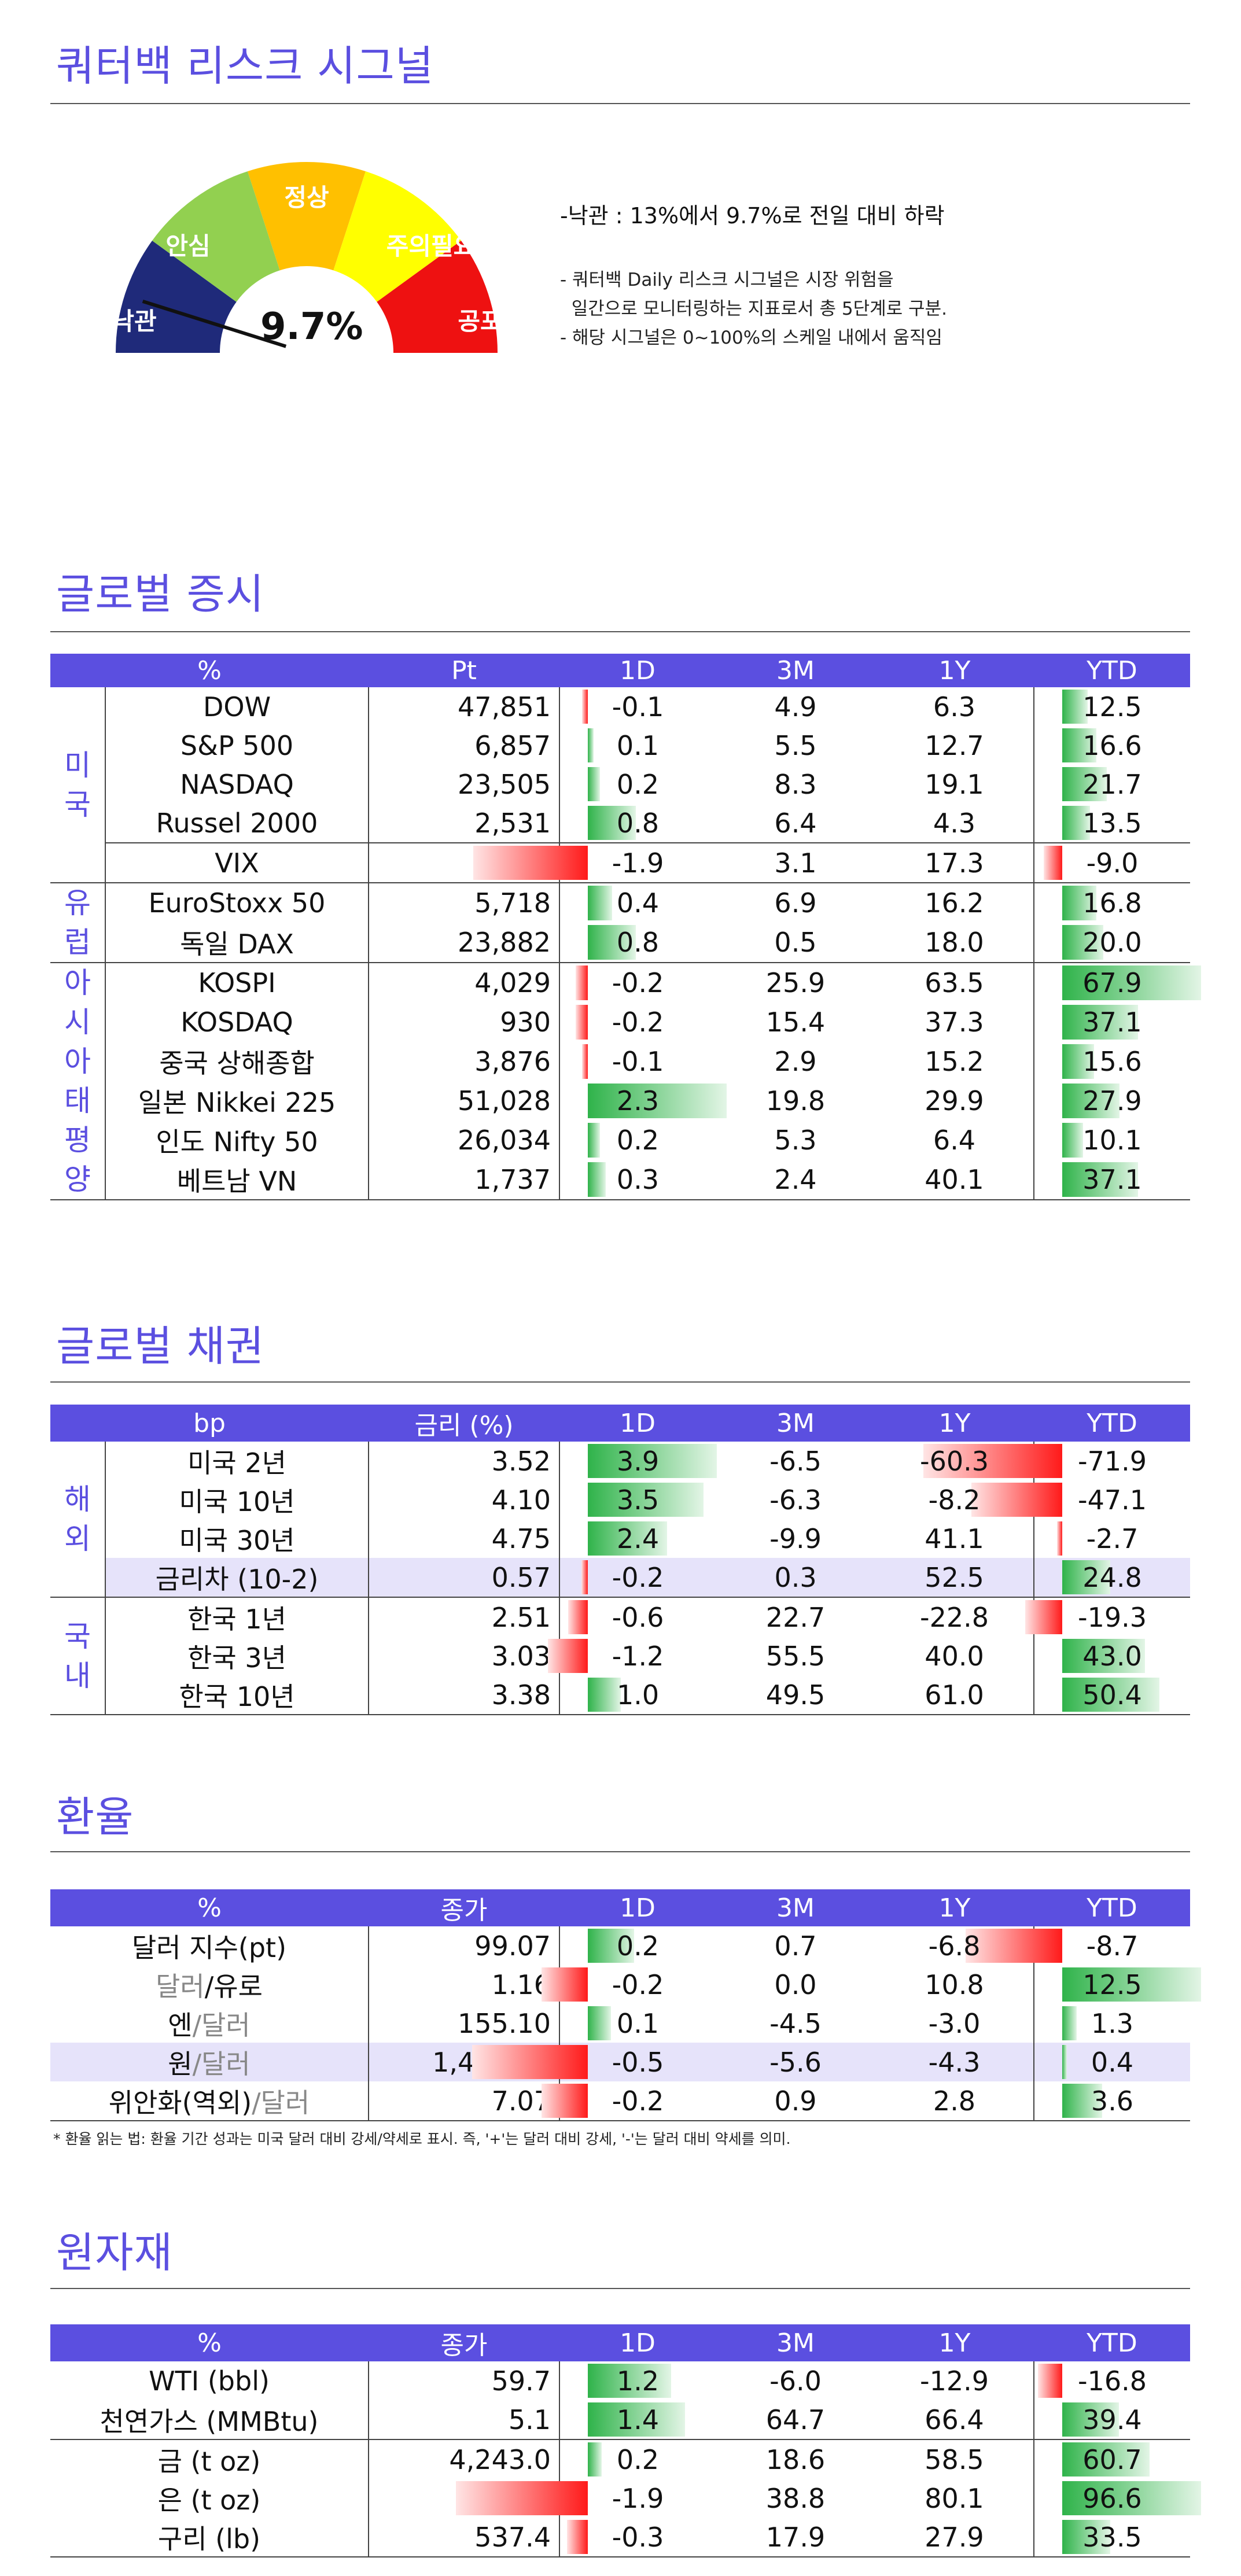  What do you see at coordinates (954, 2419) in the screenshot?
I see `value-cell: 66.4` at bounding box center [954, 2419].